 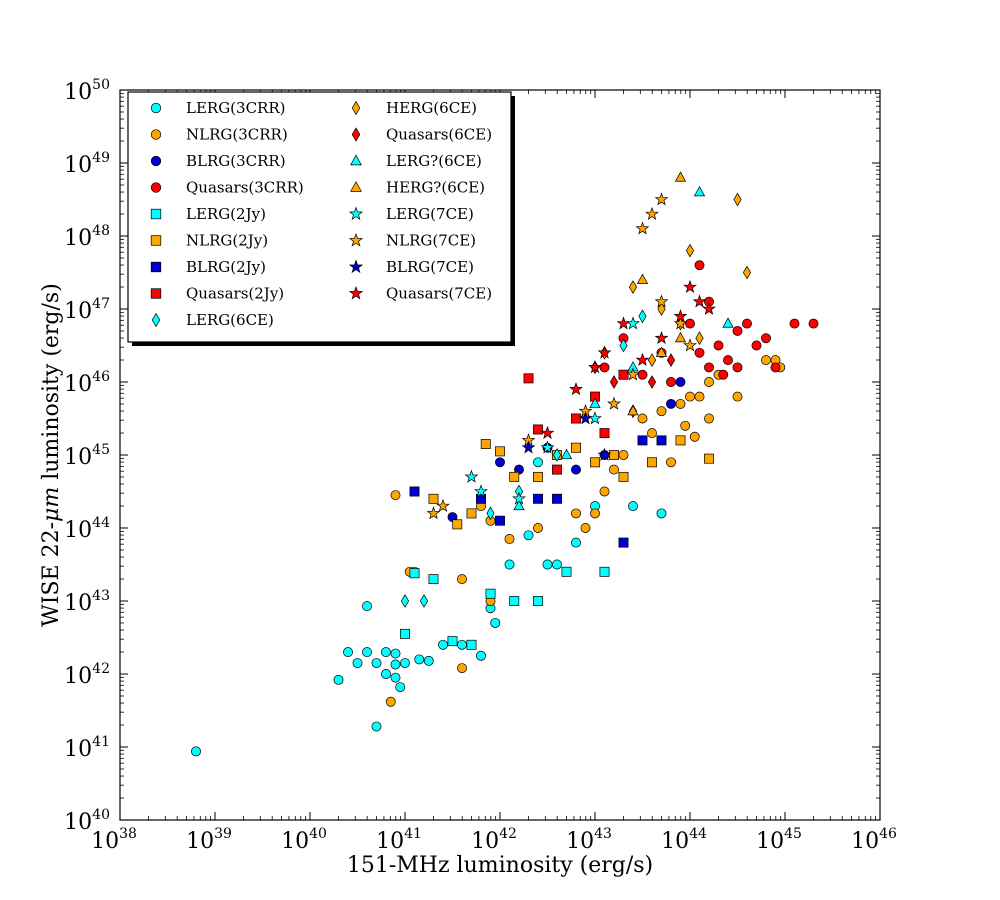 What do you see at coordinates (87, 237) in the screenshot?
I see `y-tick-label: 1048` at bounding box center [87, 237].